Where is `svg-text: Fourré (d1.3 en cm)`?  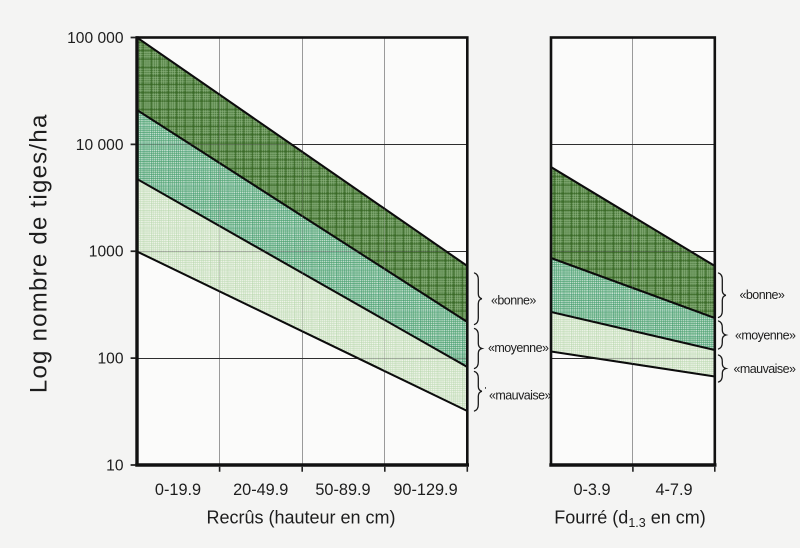
svg-text: Fourré (d1.3 en cm) is located at coordinates (629, 519).